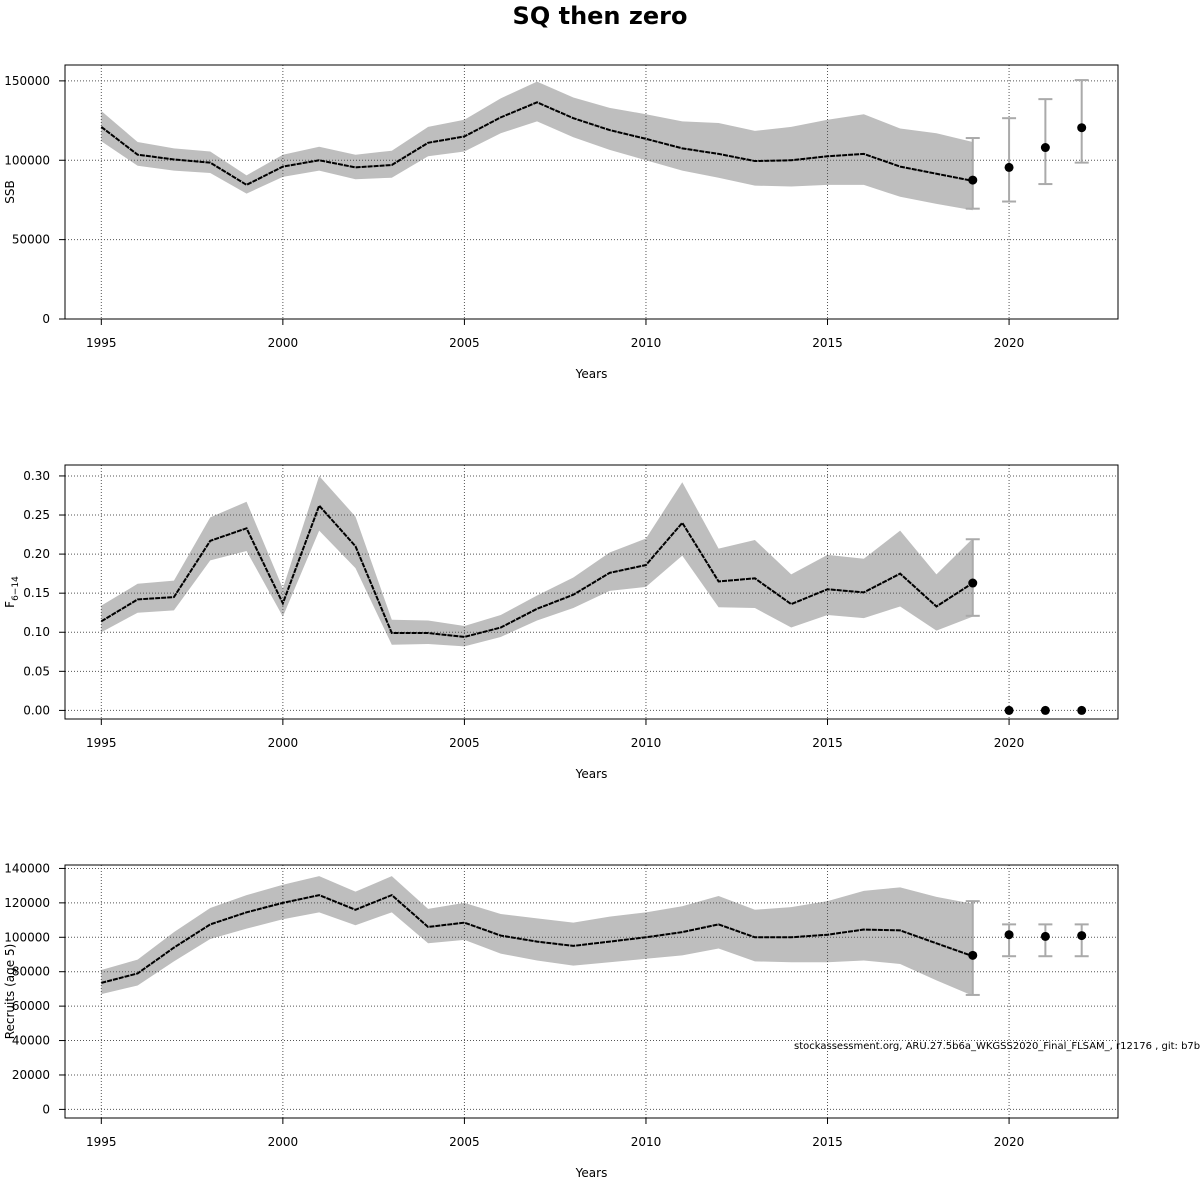  What do you see at coordinates (36, 710) in the screenshot?
I see `y-tick-label: 0.00` at bounding box center [36, 710].